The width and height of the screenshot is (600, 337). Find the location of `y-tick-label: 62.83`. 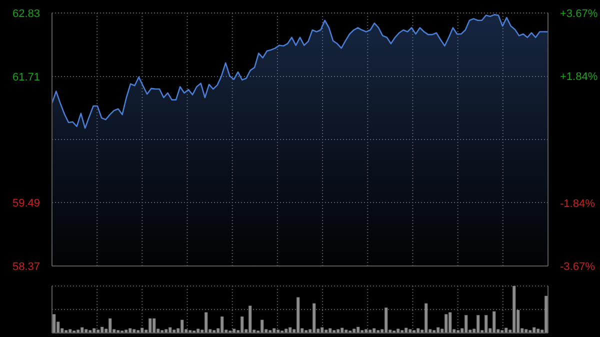

y-tick-label: 62.83 is located at coordinates (26, 14).